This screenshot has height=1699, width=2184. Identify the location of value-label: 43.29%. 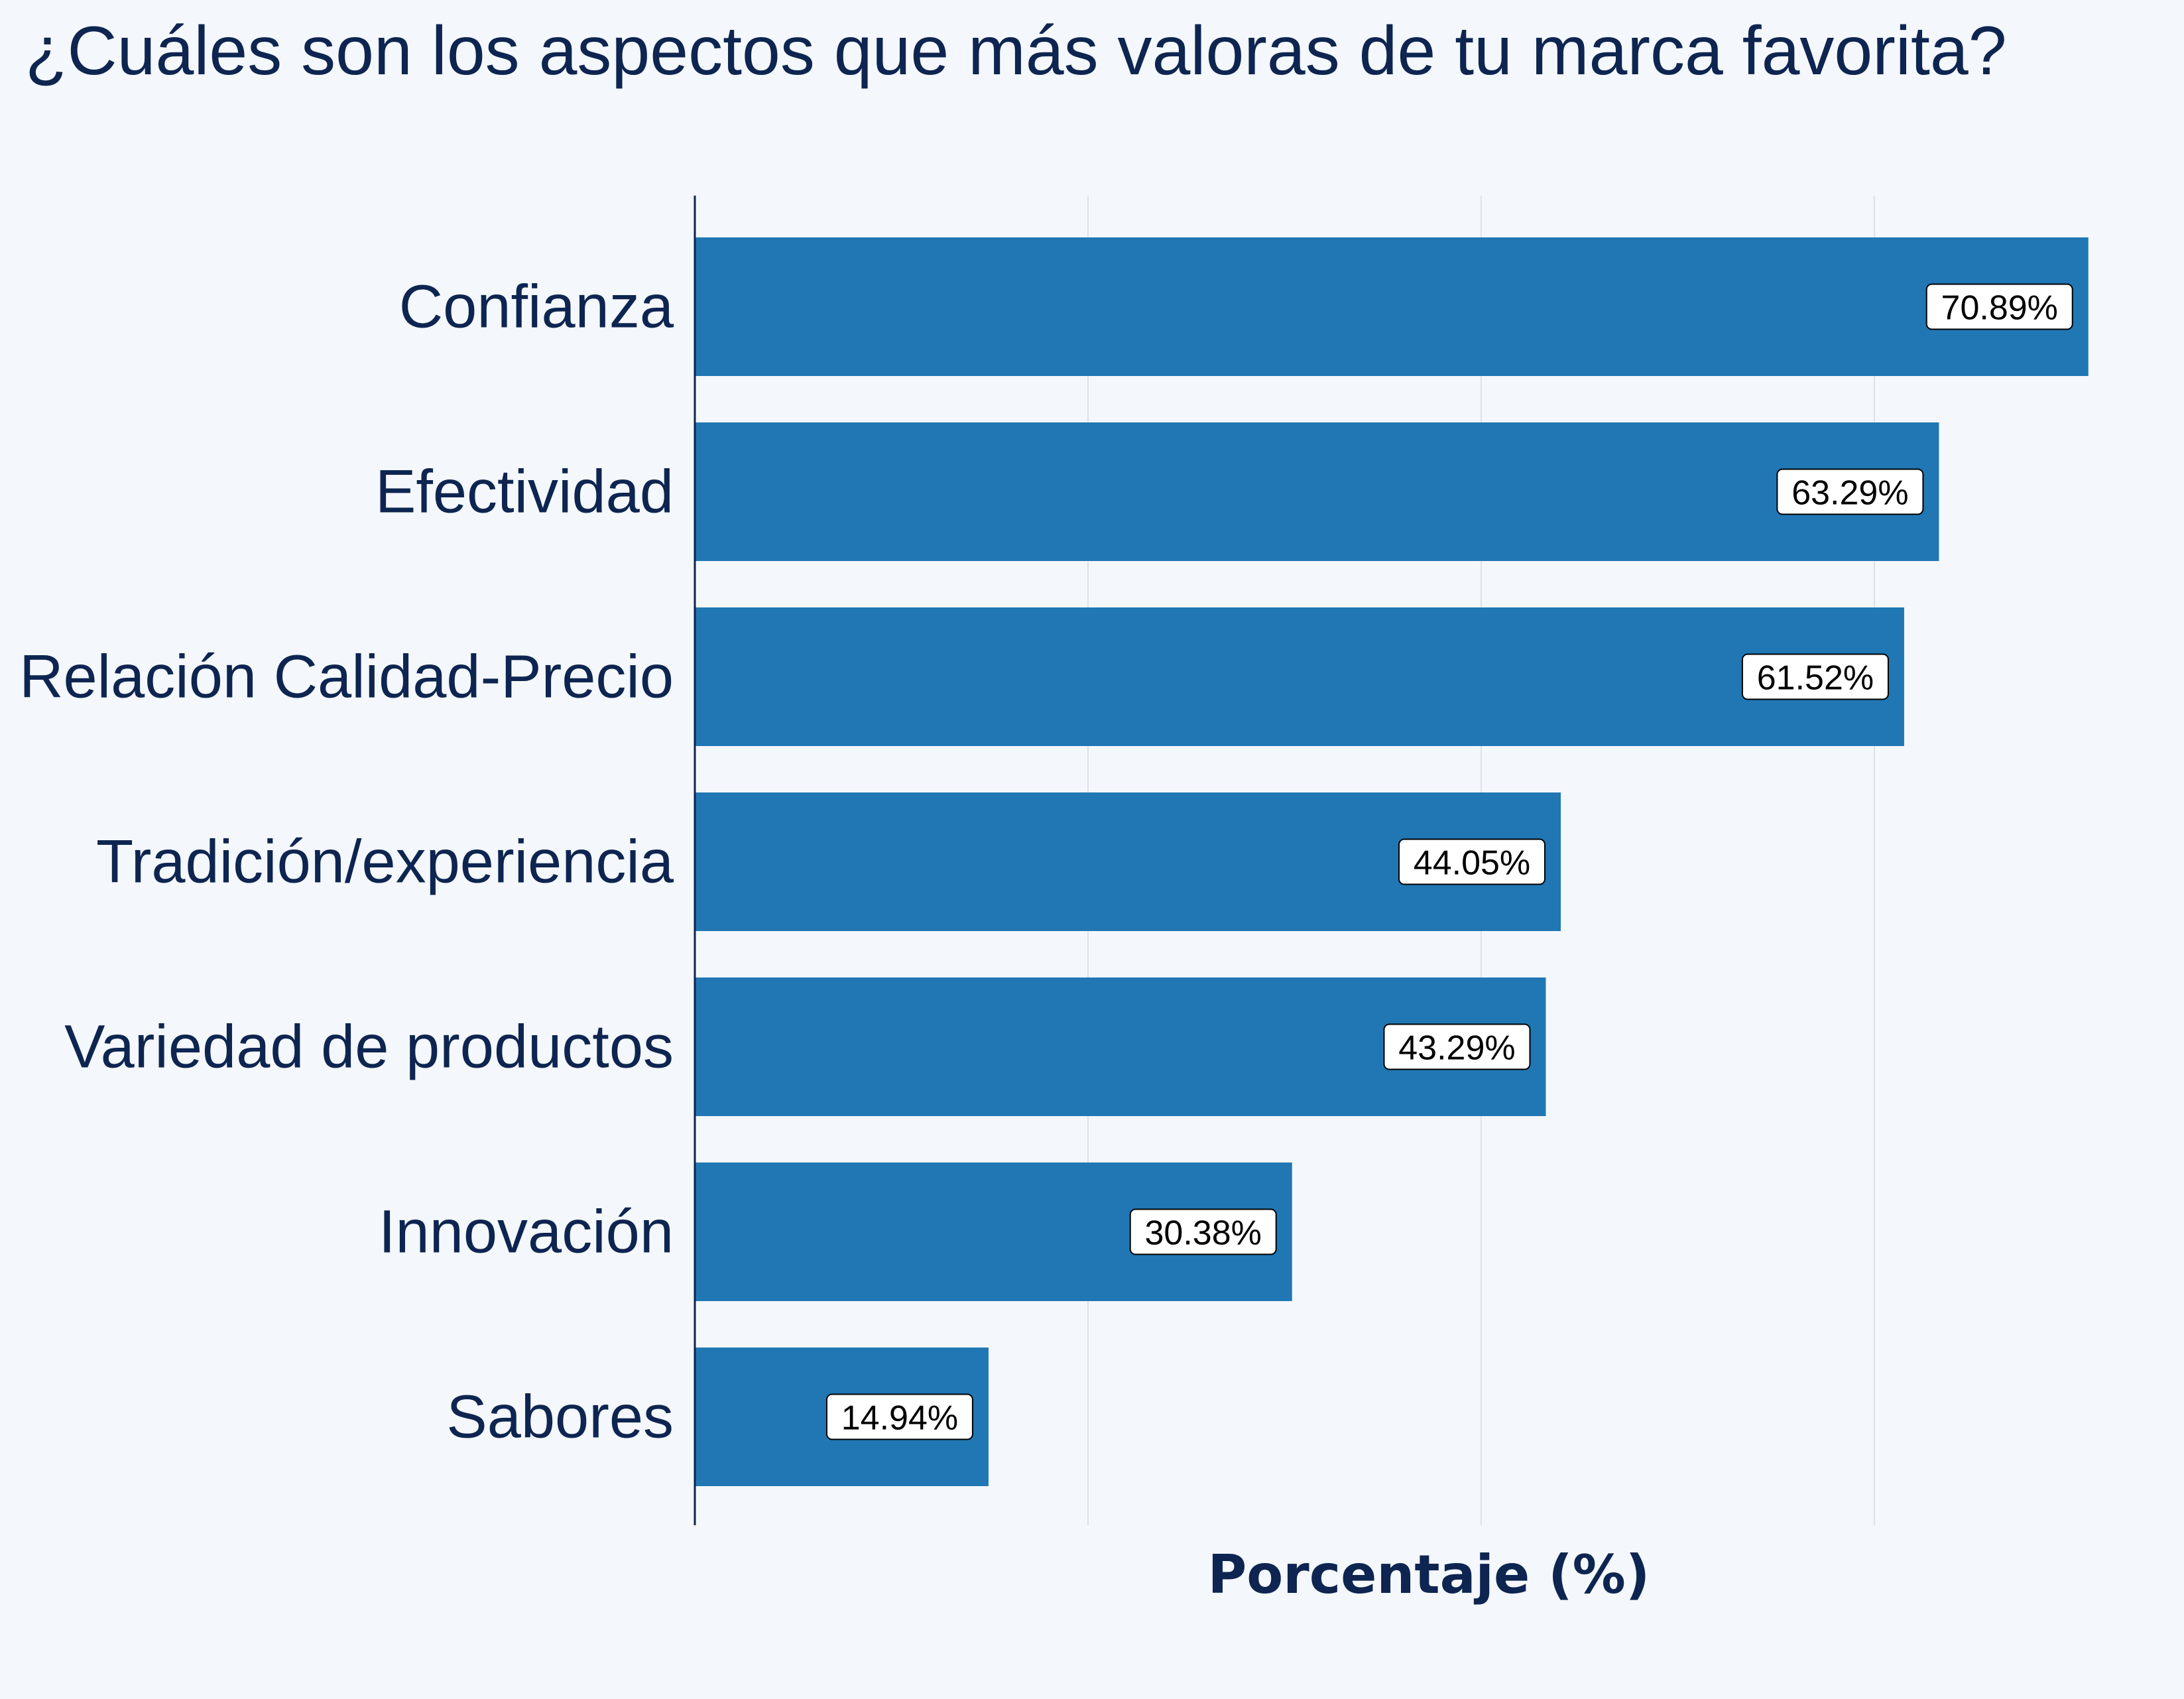
(1457, 1046).